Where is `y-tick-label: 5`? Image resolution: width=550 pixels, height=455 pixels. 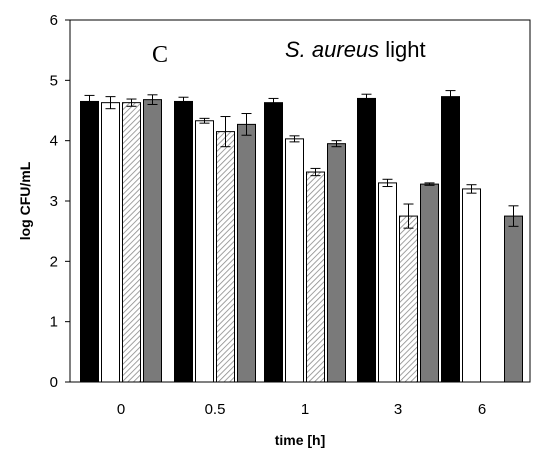
y-tick-label: 5 is located at coordinates (54, 80).